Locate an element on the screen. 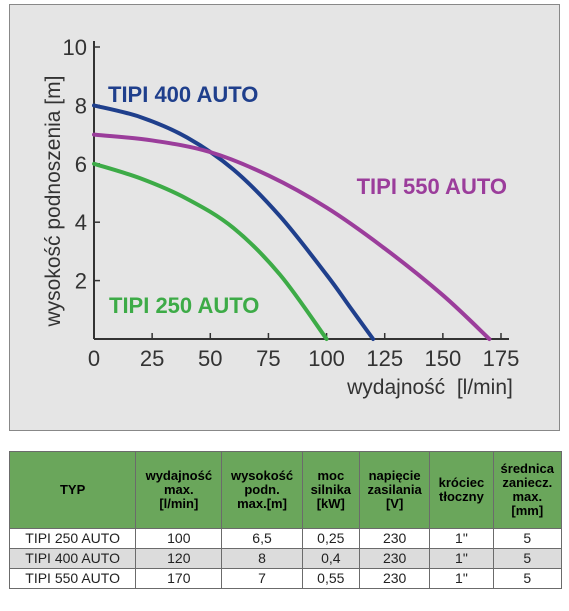 The width and height of the screenshot is (569, 611). series-label-tipi-250-auto: TIPI 250 AUTO is located at coordinates (184, 305).